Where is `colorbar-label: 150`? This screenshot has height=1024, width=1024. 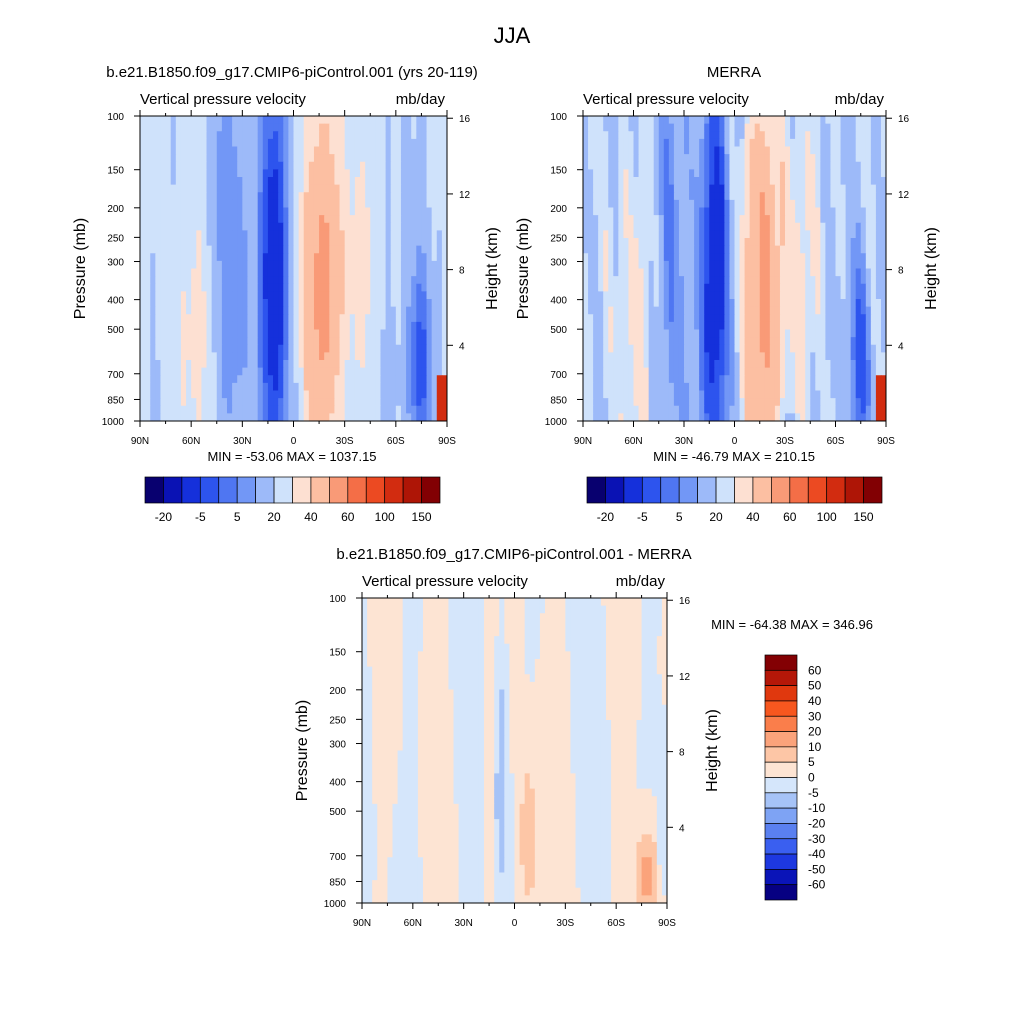
colorbar-label: 150 is located at coordinates (422, 517).